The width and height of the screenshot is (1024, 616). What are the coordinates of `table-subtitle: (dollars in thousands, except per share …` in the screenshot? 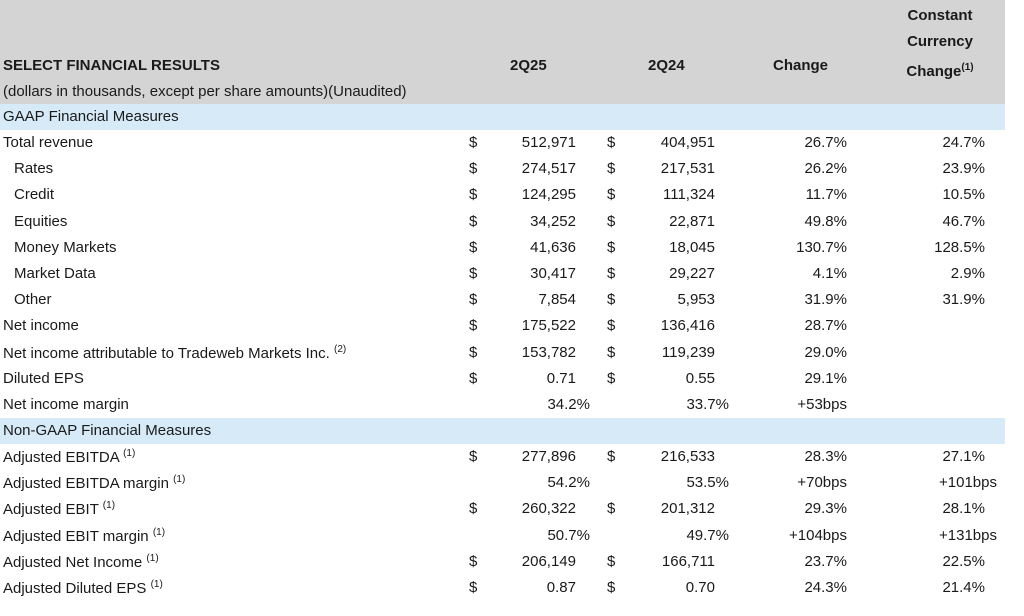 It's located at (205, 91).